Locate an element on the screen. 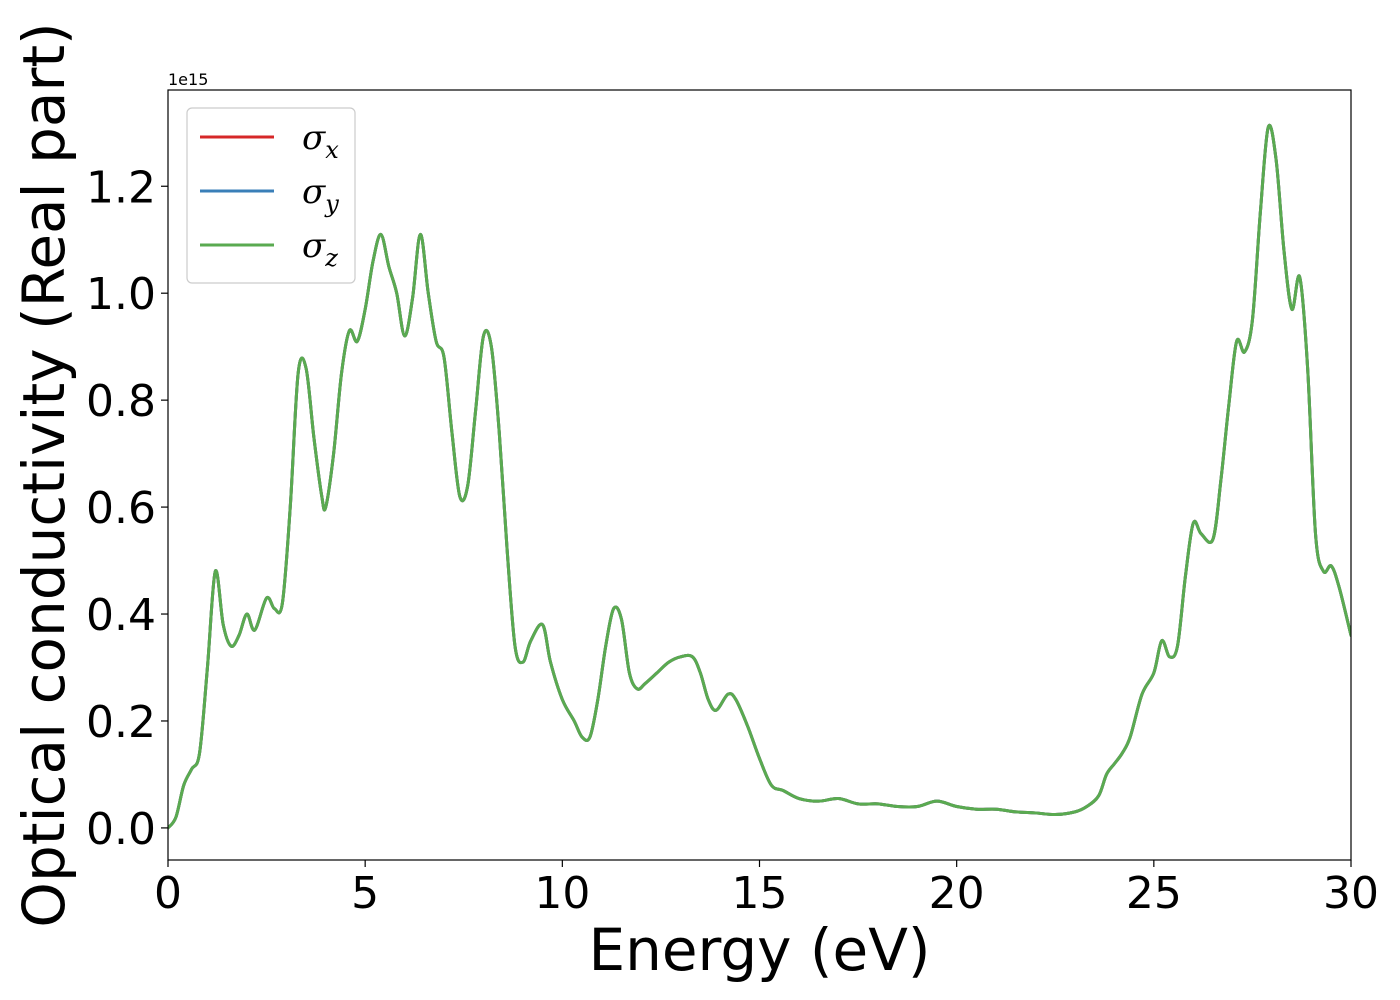  y-axis-title: Optical conductivity (Real part) is located at coordinates (44, 474).